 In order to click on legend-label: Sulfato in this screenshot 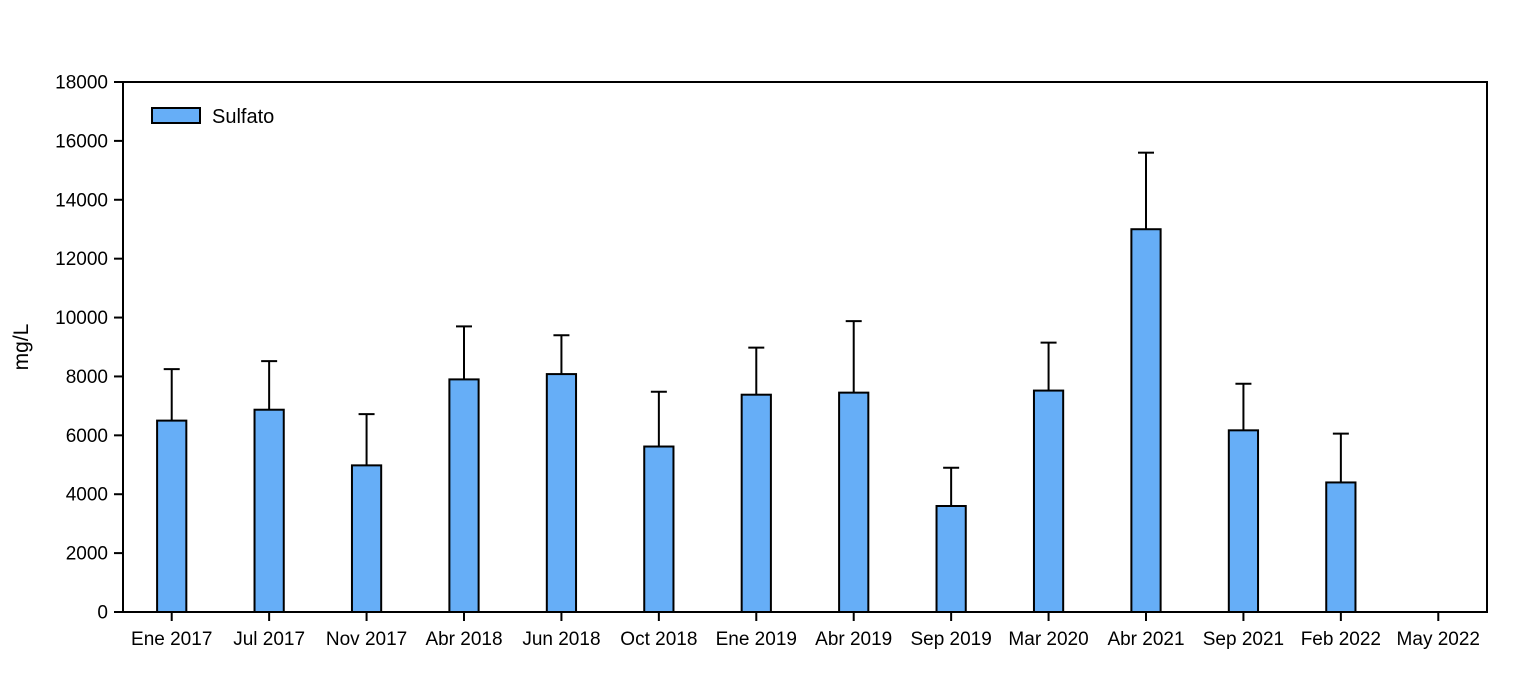, I will do `click(243, 117)`.